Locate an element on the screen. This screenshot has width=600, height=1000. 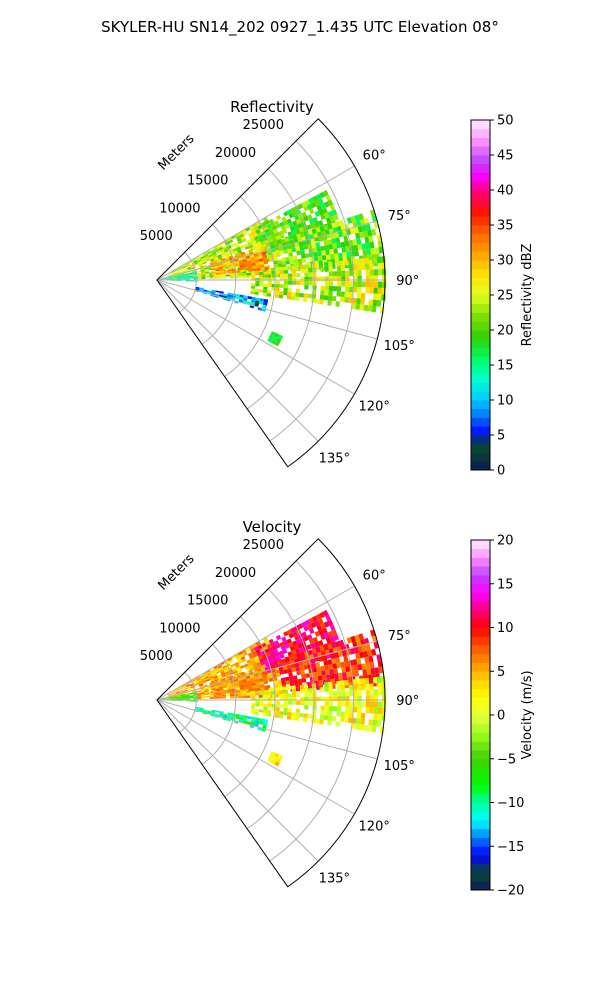
polar-grid is located at coordinates (270, 291).